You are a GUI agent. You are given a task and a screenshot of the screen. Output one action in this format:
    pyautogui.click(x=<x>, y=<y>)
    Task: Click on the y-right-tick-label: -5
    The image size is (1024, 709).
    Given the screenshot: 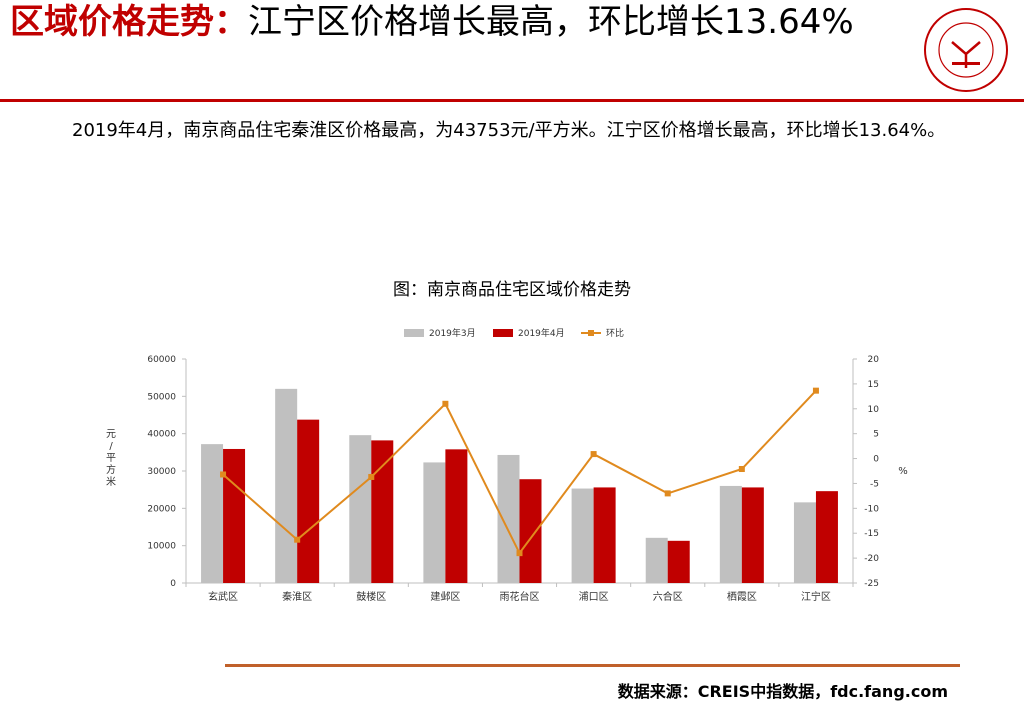 What is the action you would take?
    pyautogui.click(x=874, y=484)
    